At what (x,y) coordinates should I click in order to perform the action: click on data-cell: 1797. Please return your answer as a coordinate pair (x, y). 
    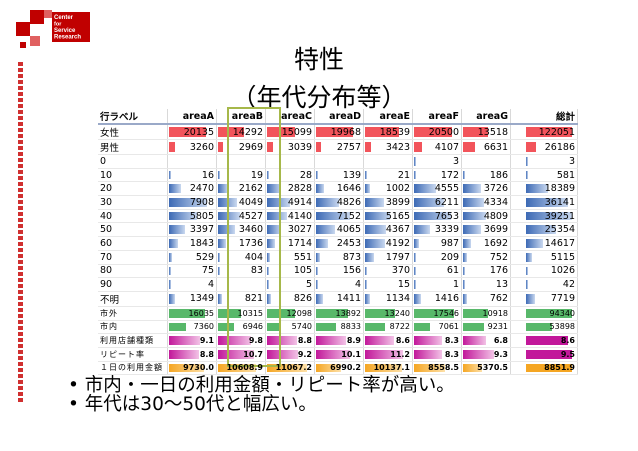
    Looking at the image, I should click on (388, 257).